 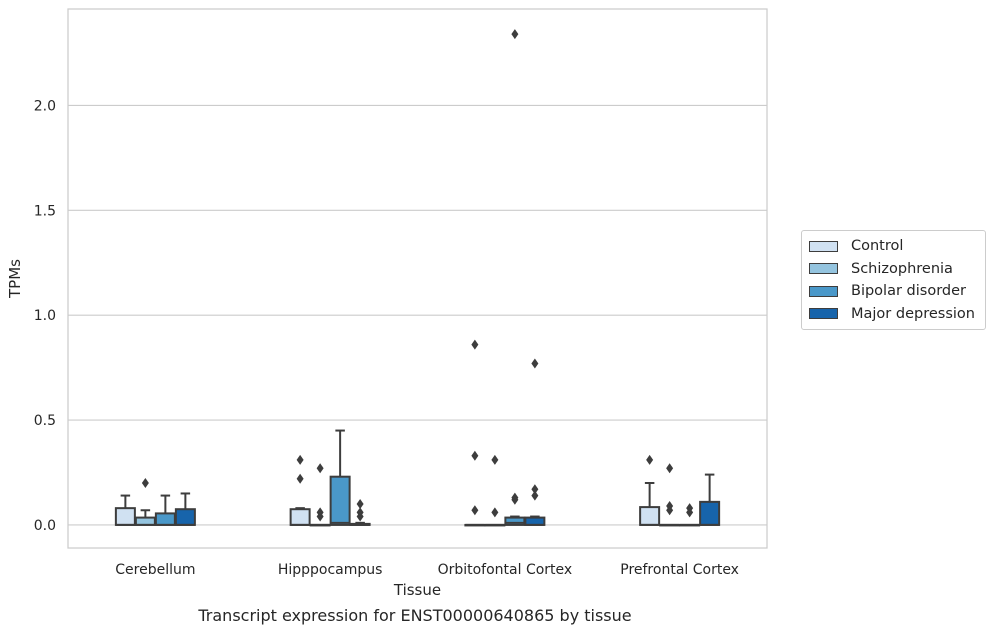 I want to click on legend-item: Bipolar disorder, so click(x=893, y=291).